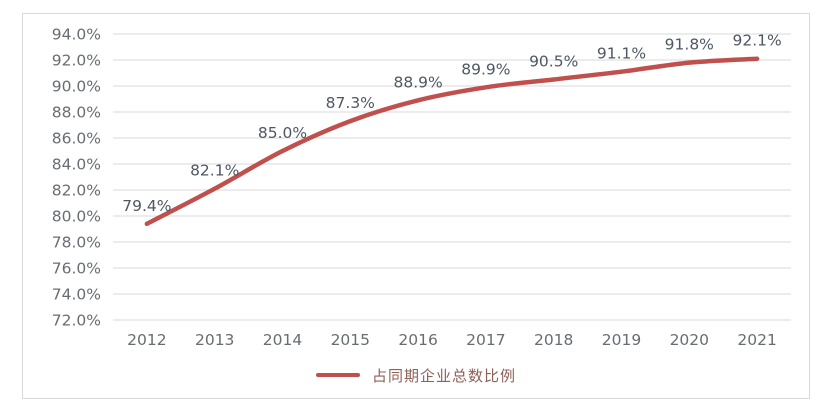  I want to click on data-label: 89.9%, so click(485, 69).